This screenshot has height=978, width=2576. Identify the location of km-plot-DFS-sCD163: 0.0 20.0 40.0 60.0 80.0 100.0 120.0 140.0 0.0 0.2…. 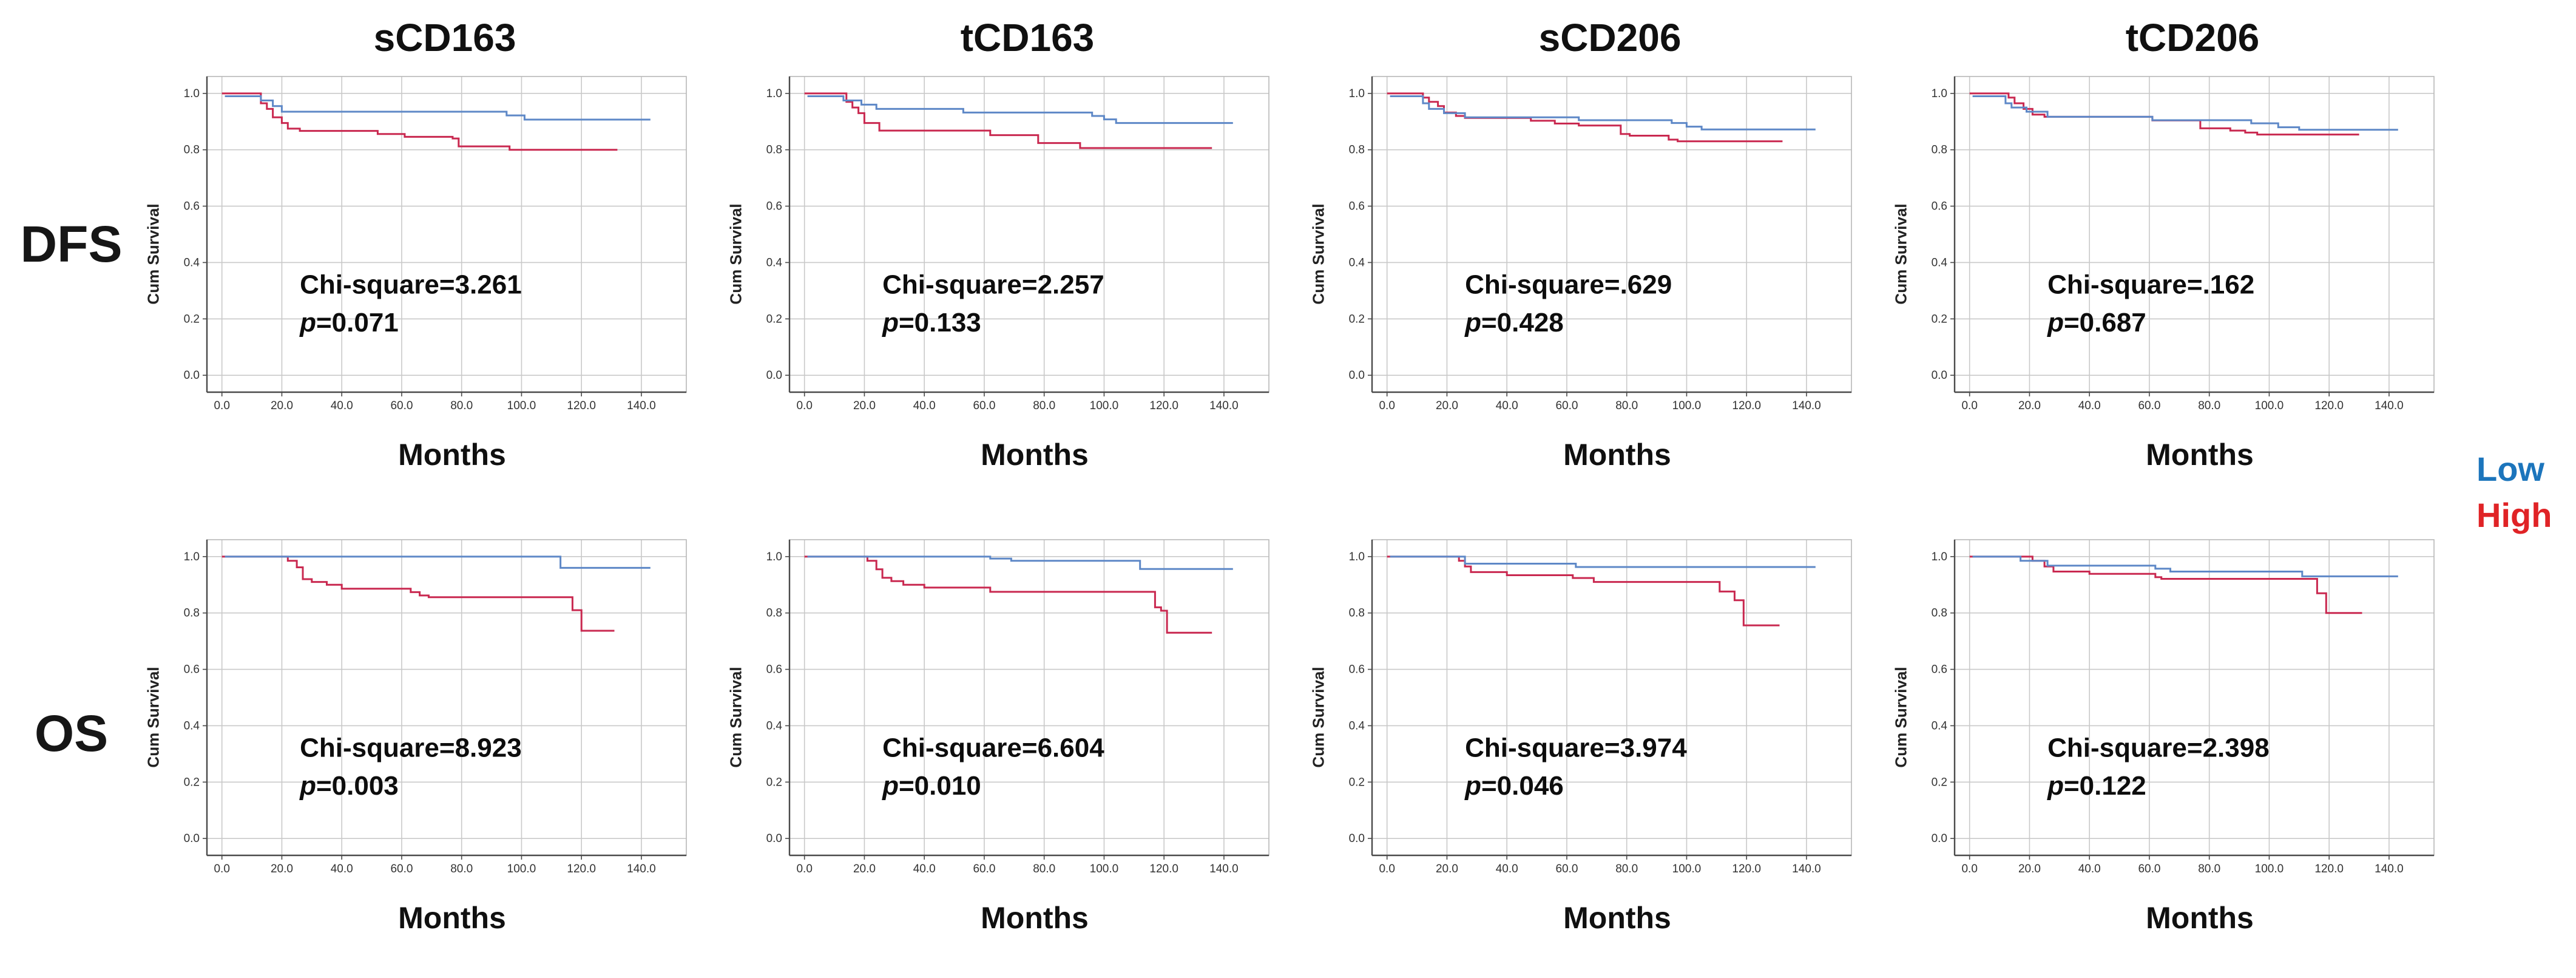
(435, 244).